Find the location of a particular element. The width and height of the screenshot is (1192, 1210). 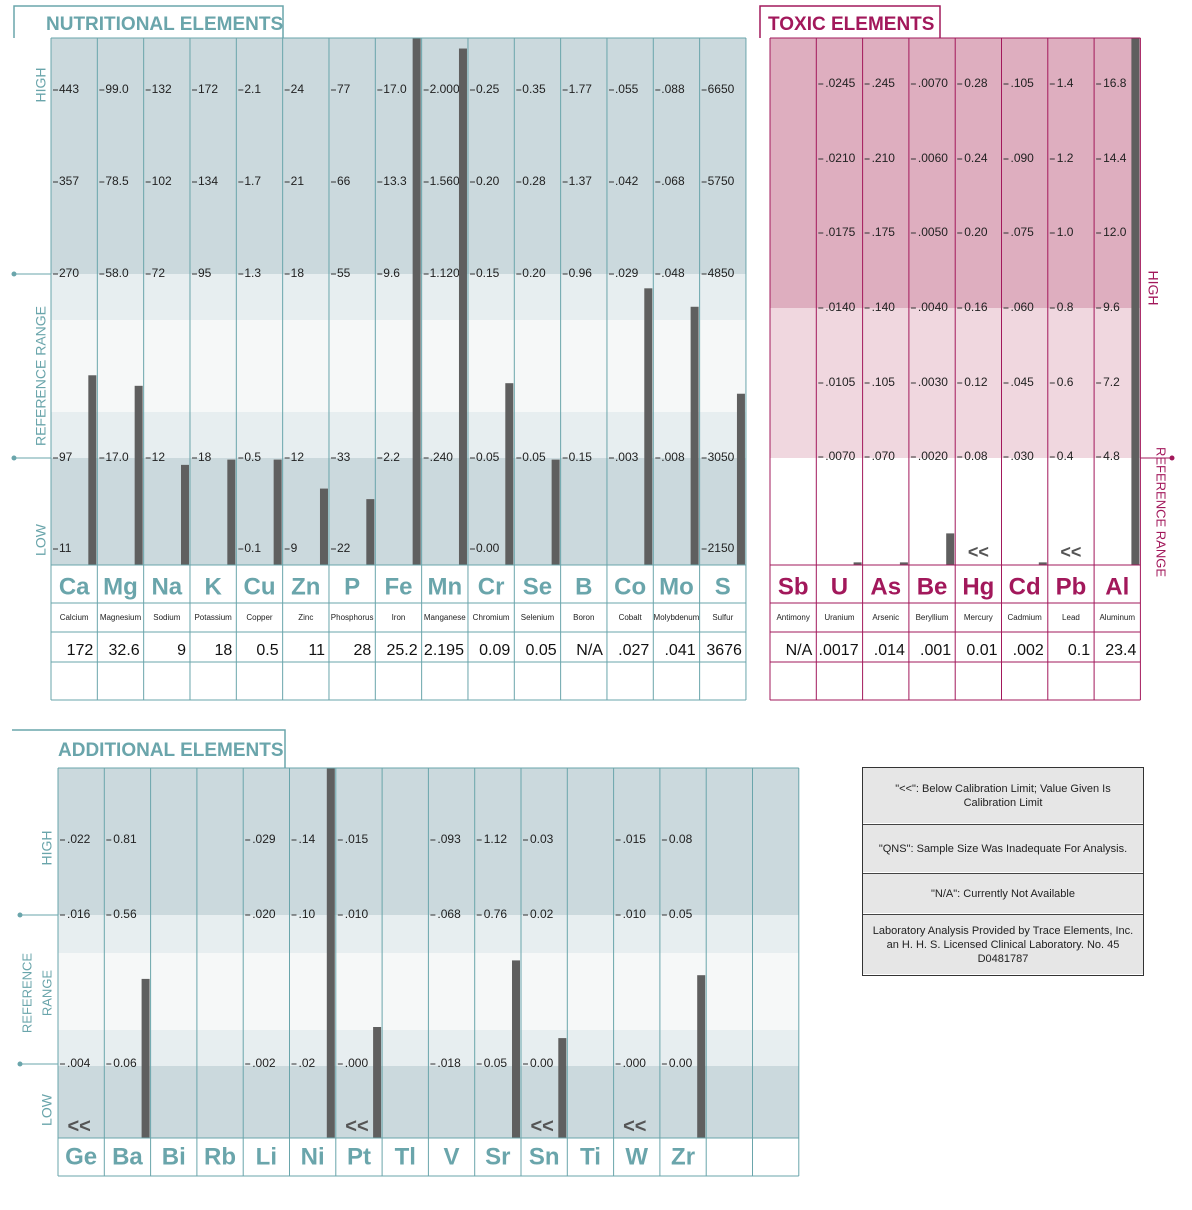

result-value: 18 is located at coordinates (224, 650).